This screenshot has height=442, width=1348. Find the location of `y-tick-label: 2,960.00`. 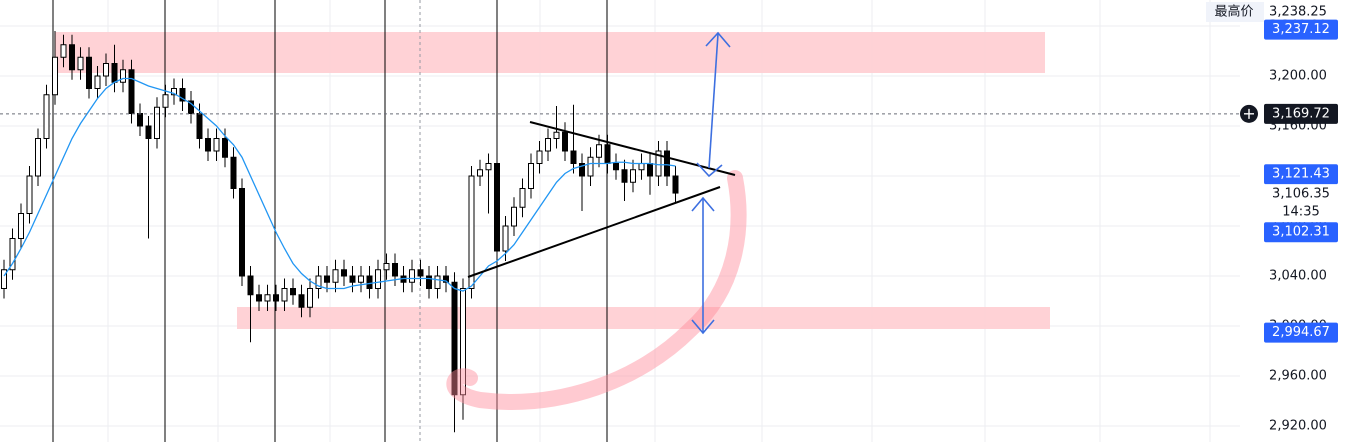

y-tick-label: 2,960.00 is located at coordinates (1298, 376).